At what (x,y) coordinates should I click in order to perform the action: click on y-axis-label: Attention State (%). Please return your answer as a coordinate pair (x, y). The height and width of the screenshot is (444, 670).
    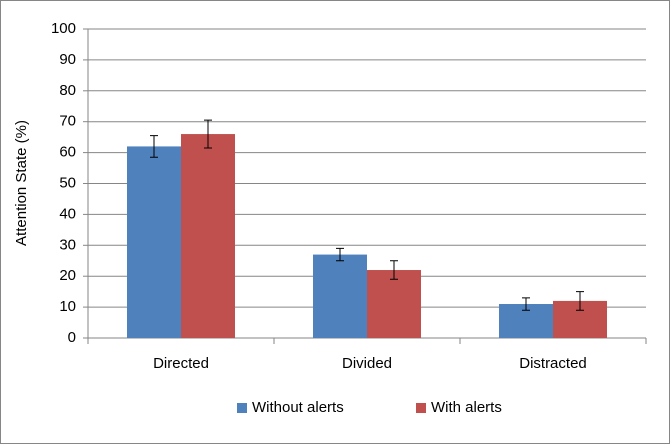
    Looking at the image, I should click on (21, 183).